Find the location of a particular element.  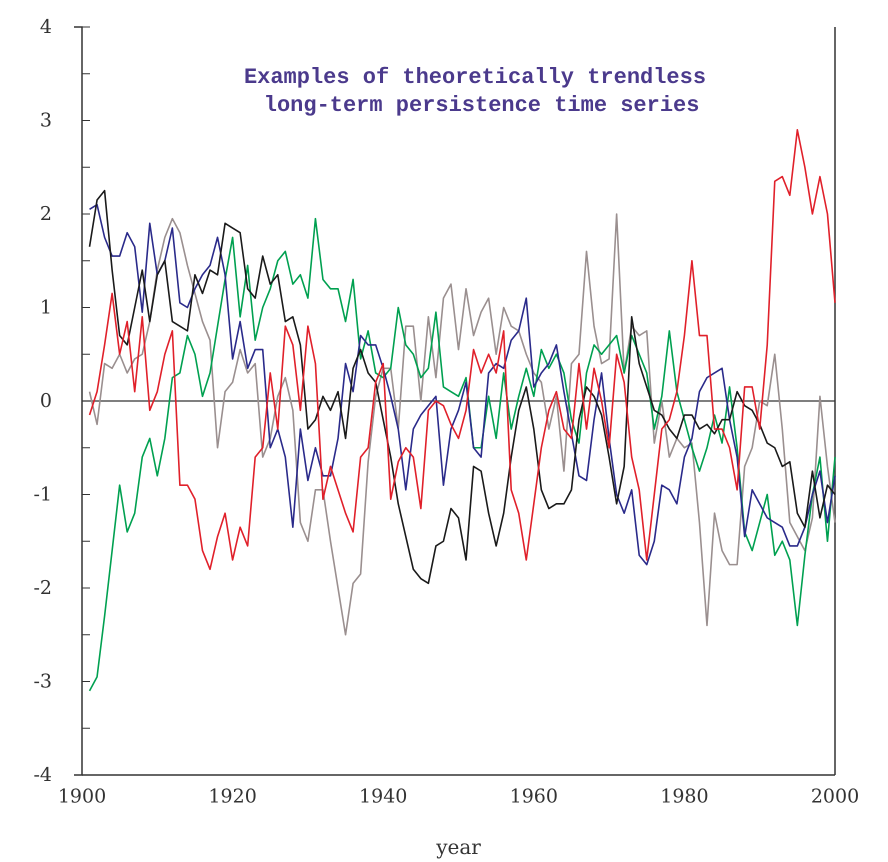

text: Examples of theoretically trendless long-term persistence time series is located at coordinates (475, 91).